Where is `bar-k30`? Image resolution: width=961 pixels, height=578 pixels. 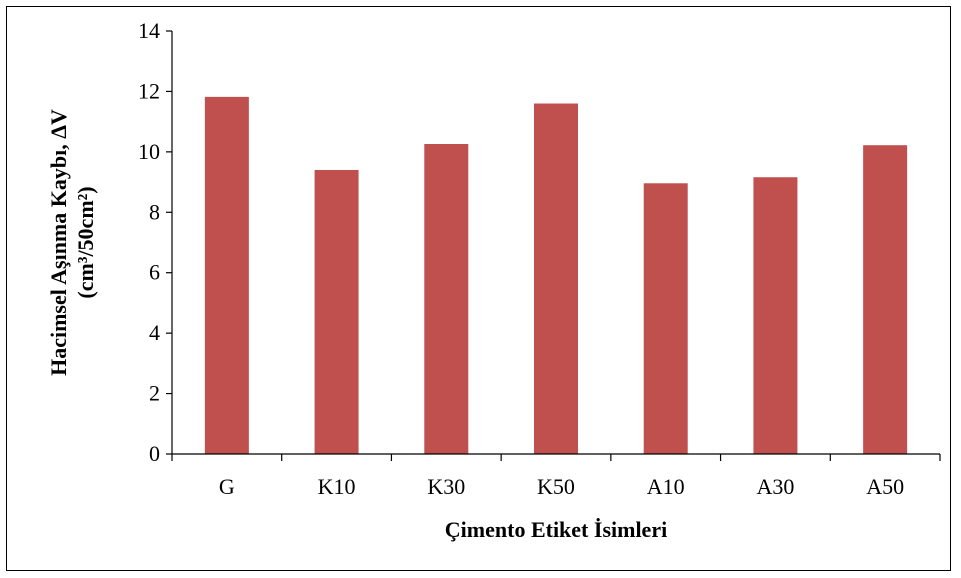 bar-k30 is located at coordinates (446, 299).